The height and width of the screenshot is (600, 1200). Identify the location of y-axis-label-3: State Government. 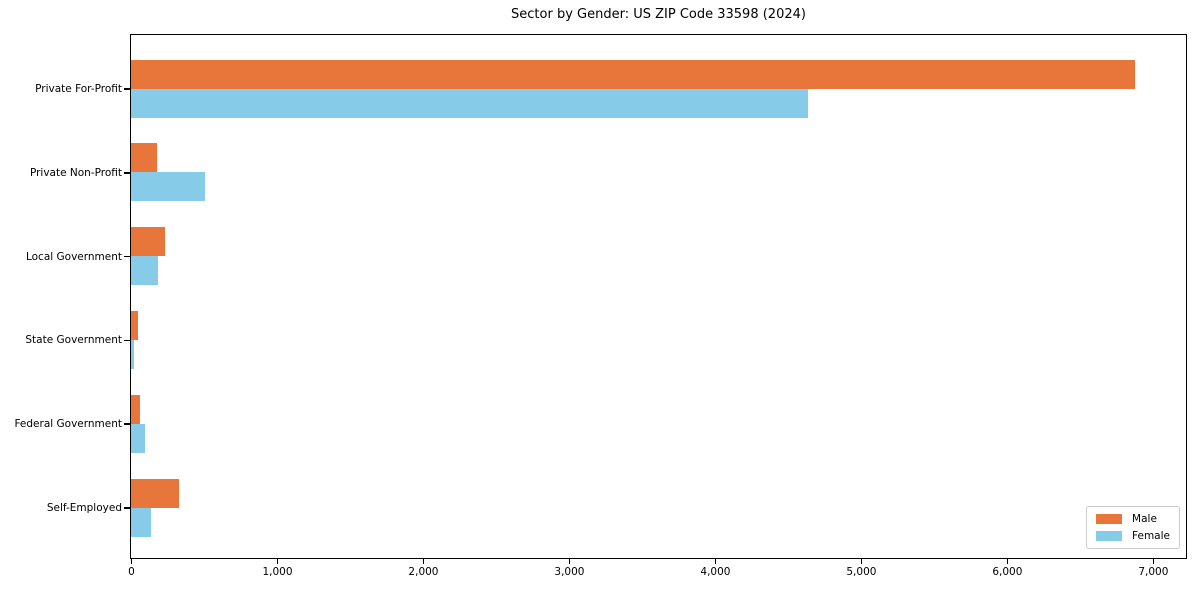
(73, 340).